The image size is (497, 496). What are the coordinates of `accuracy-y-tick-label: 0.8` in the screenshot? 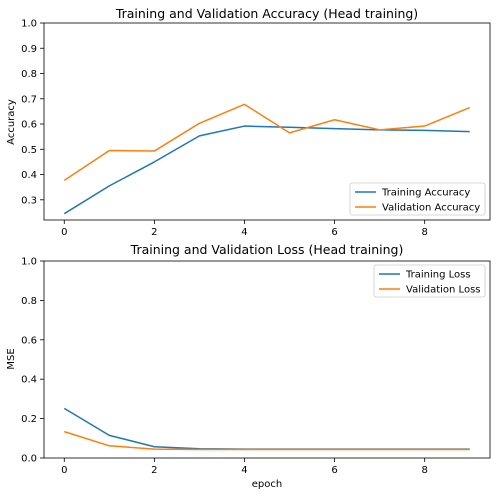 It's located at (29, 74).